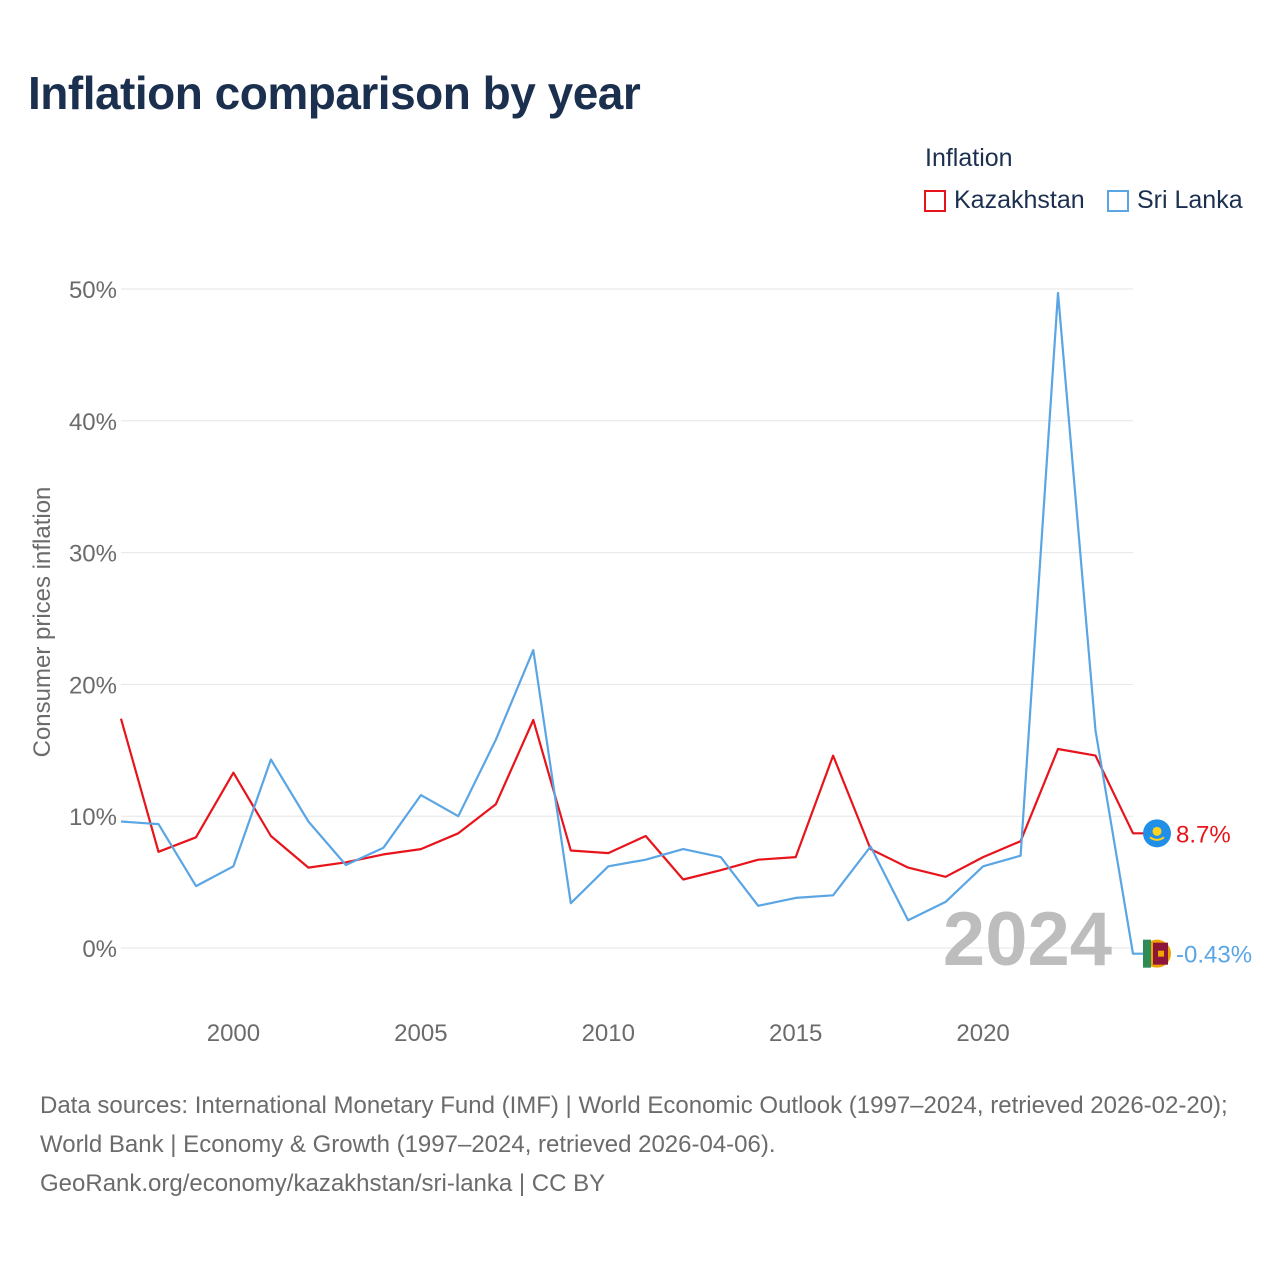  Describe the element at coordinates (638, 799) in the screenshot. I see `series-line-kazakhstan` at that location.